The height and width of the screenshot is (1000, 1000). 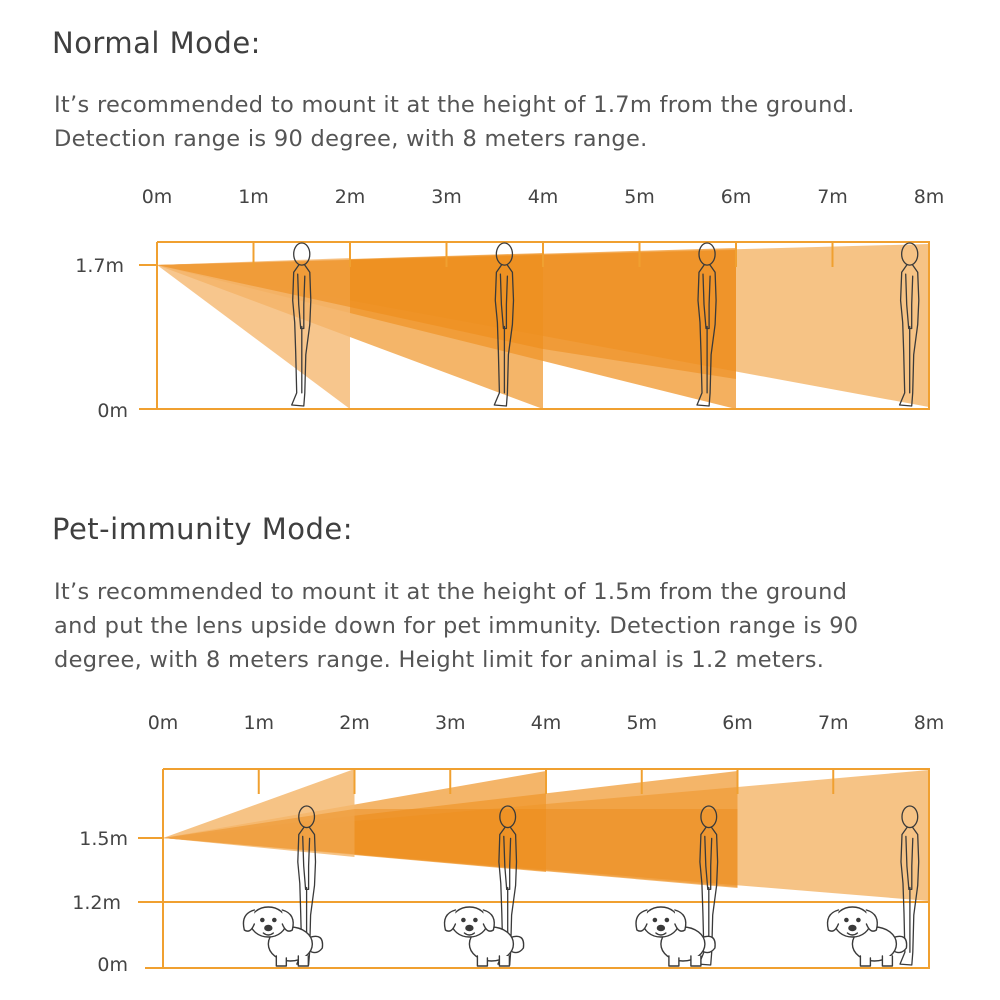 I want to click on pet-tick-label-4: 4m, so click(x=546, y=723).